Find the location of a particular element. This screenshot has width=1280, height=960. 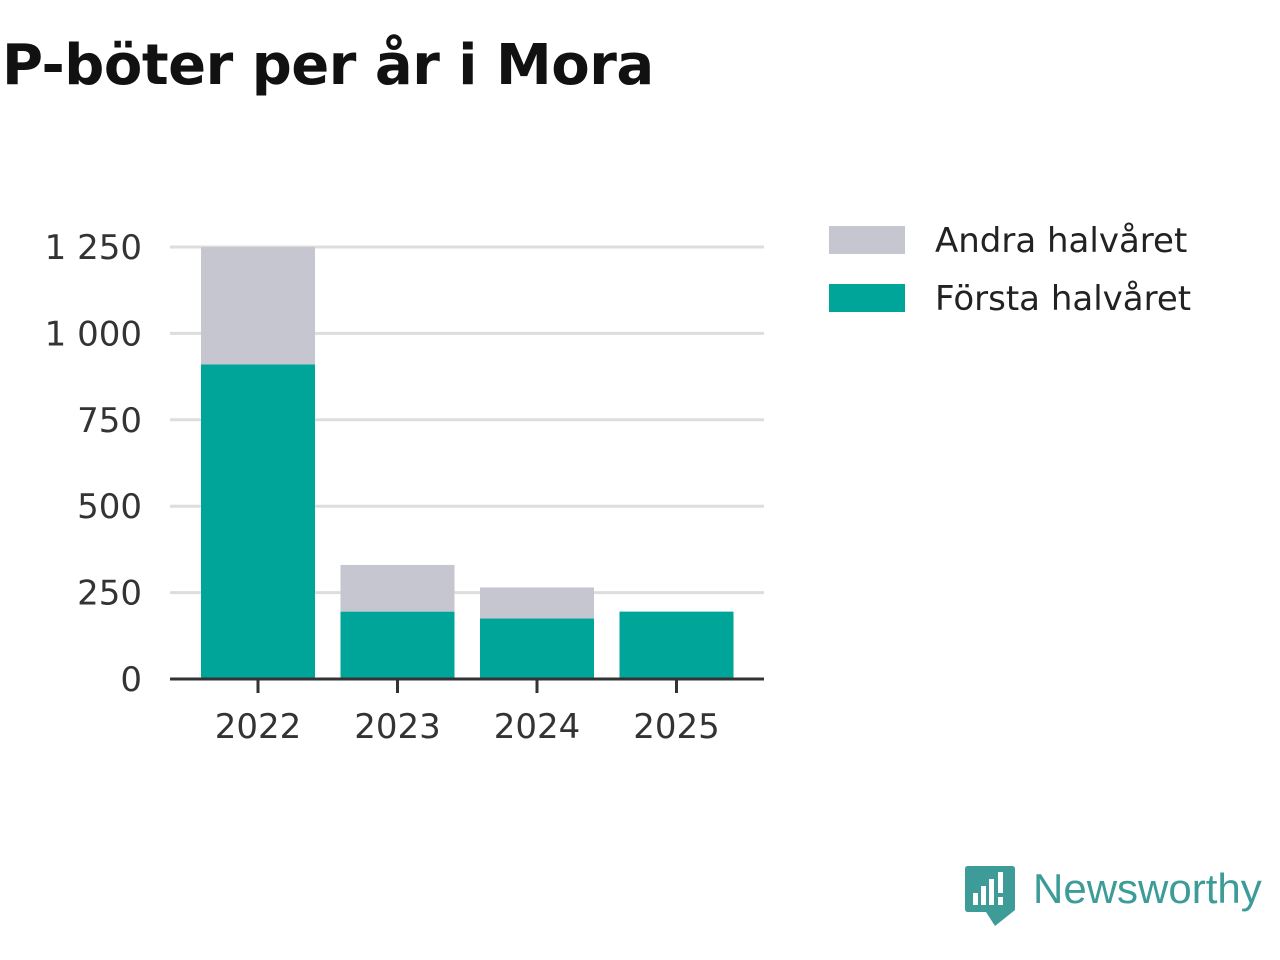

legend-label: Första halvåret is located at coordinates (1063, 299).